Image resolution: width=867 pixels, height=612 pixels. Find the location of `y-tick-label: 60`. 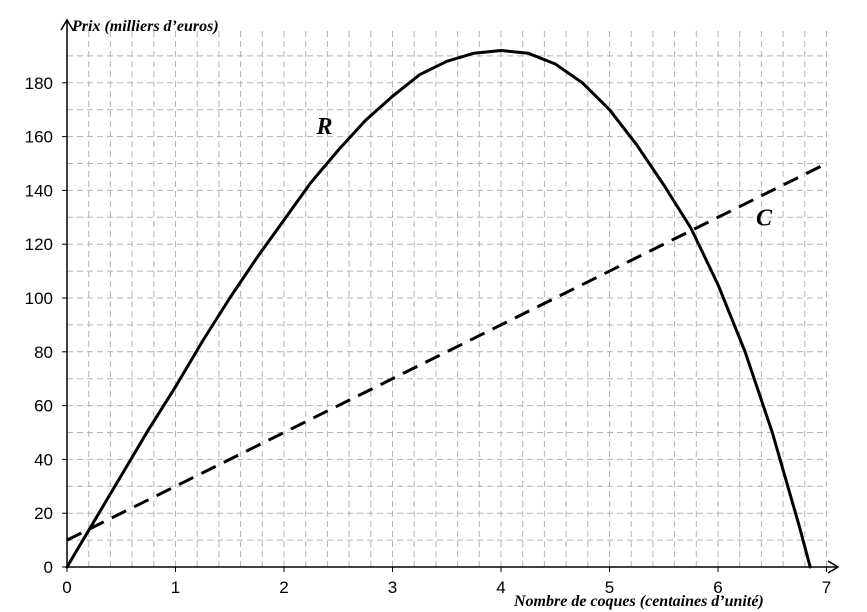

y-tick-label: 60 is located at coordinates (43, 406).